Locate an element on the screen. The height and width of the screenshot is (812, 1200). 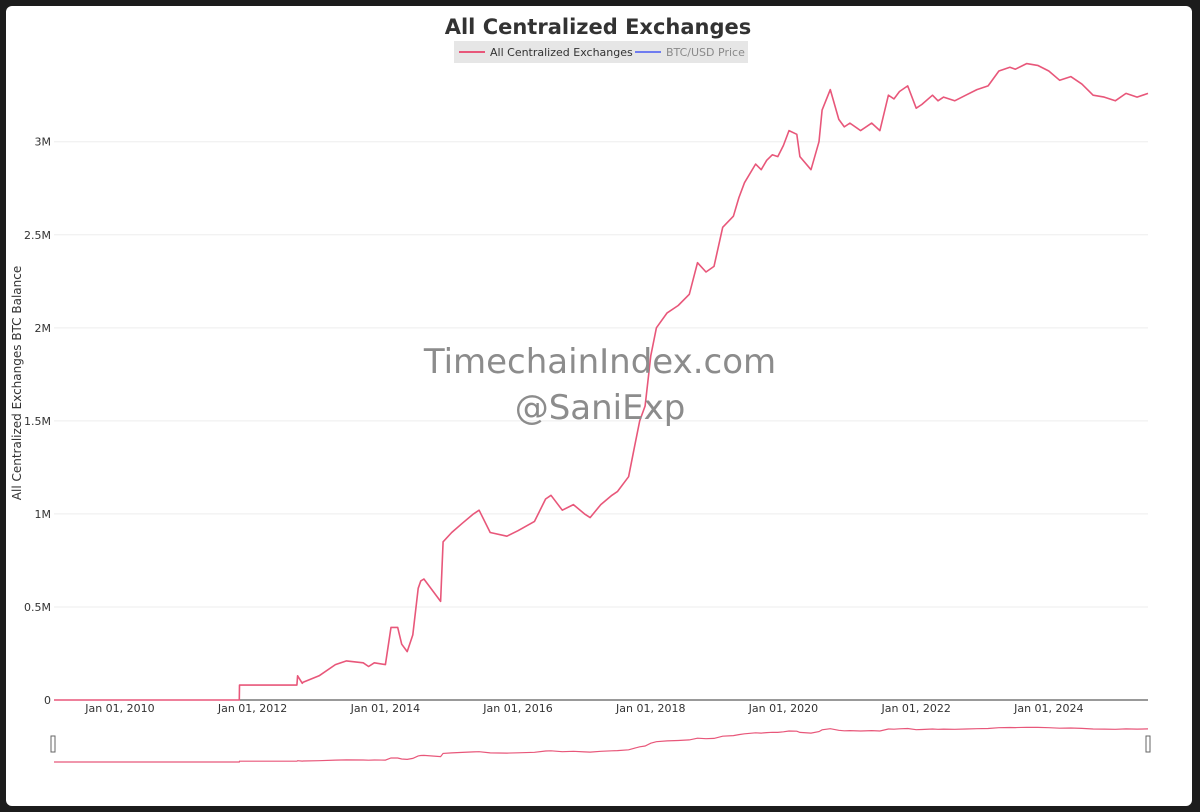
y-tick-label: 2M is located at coordinates (43, 328).